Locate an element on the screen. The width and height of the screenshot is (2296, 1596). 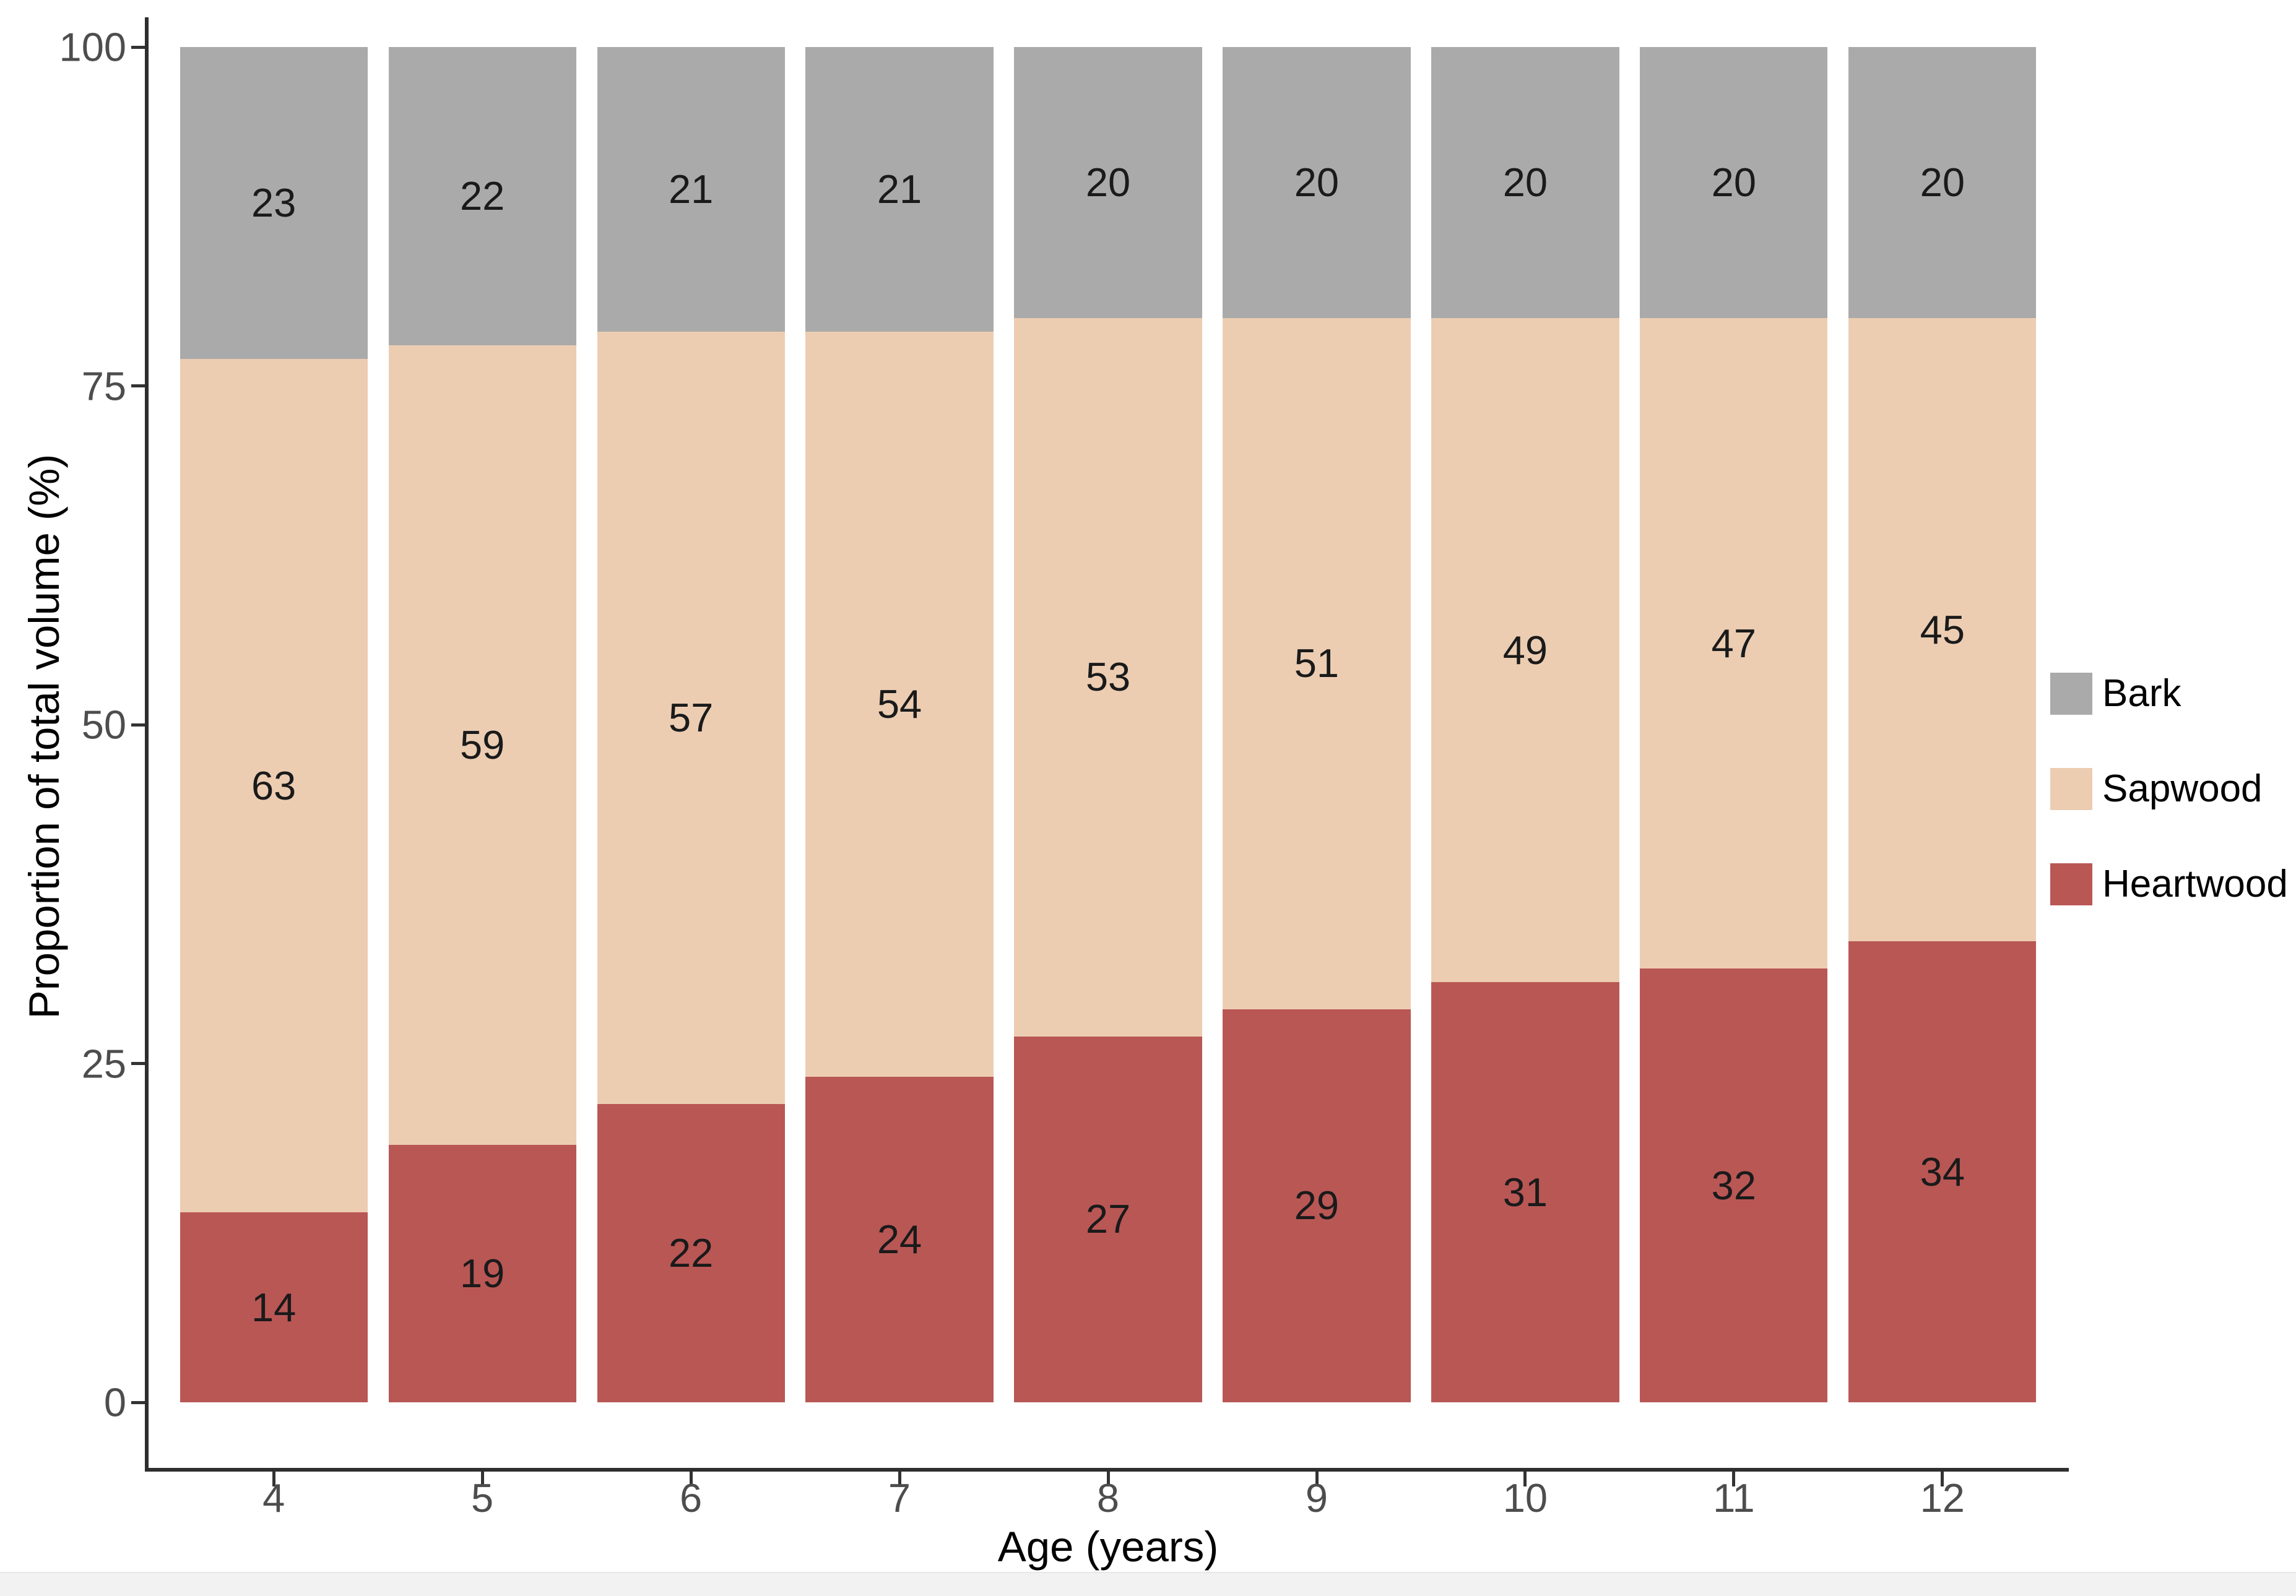
bar-value-label-heartwood: 31 is located at coordinates (1525, 1192).